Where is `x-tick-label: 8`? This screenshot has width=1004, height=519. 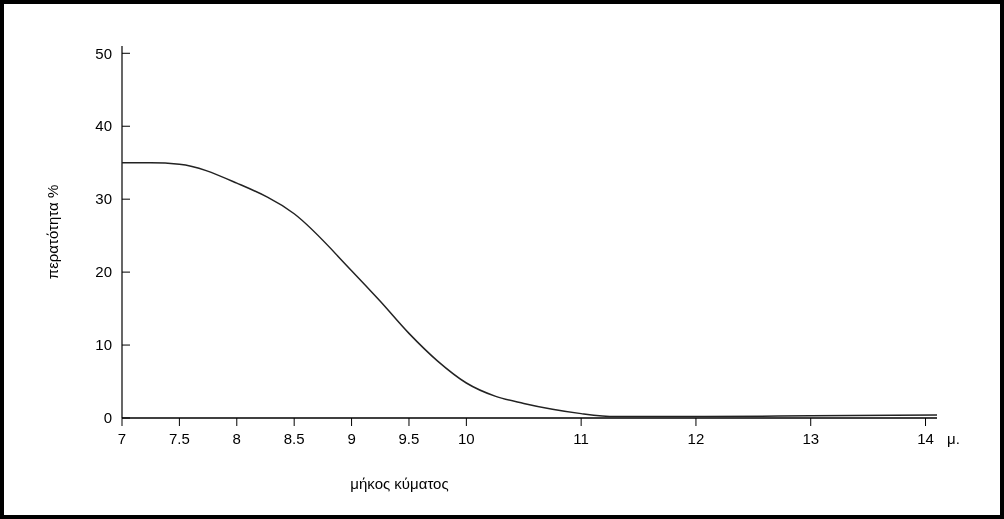
x-tick-label: 8 is located at coordinates (236, 438).